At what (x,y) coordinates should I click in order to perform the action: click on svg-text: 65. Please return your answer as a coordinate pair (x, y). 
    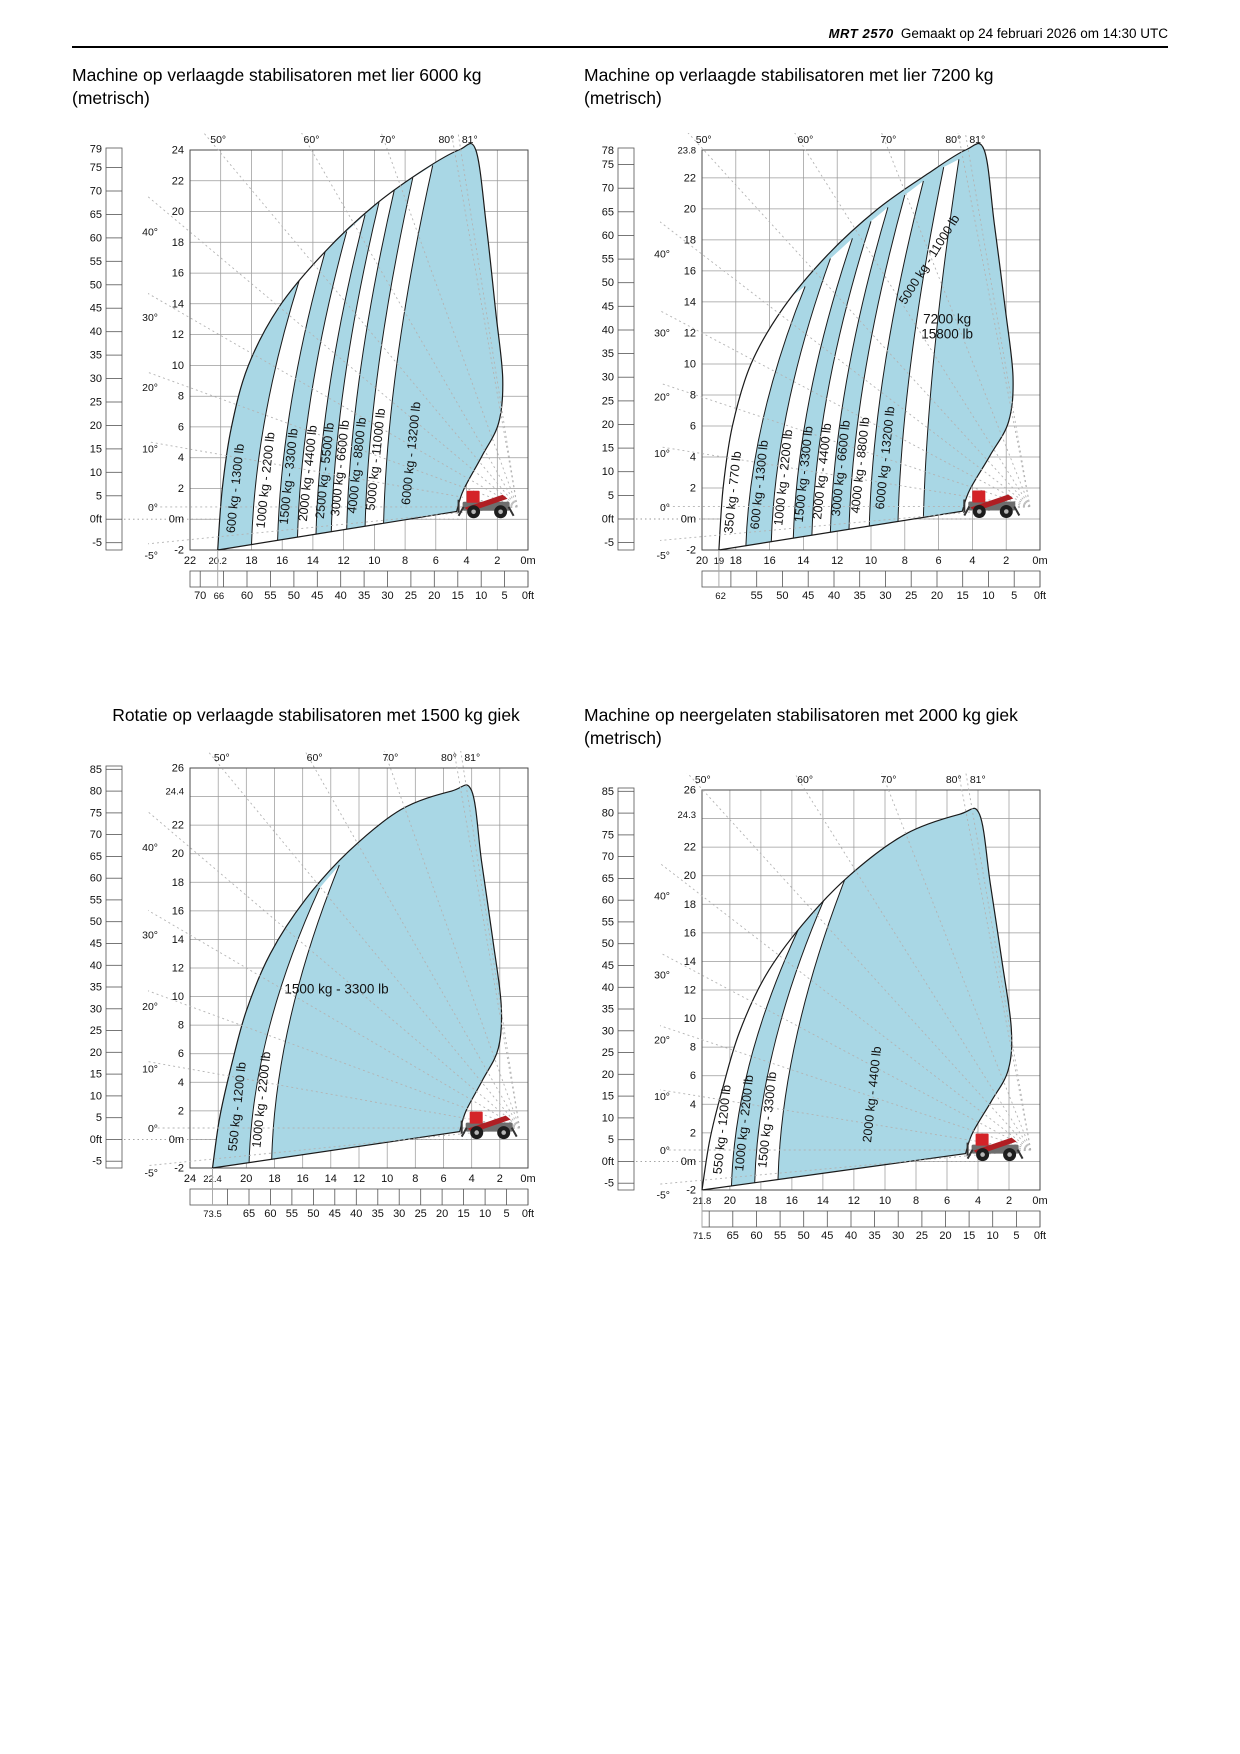
    Looking at the image, I should click on (733, 1236).